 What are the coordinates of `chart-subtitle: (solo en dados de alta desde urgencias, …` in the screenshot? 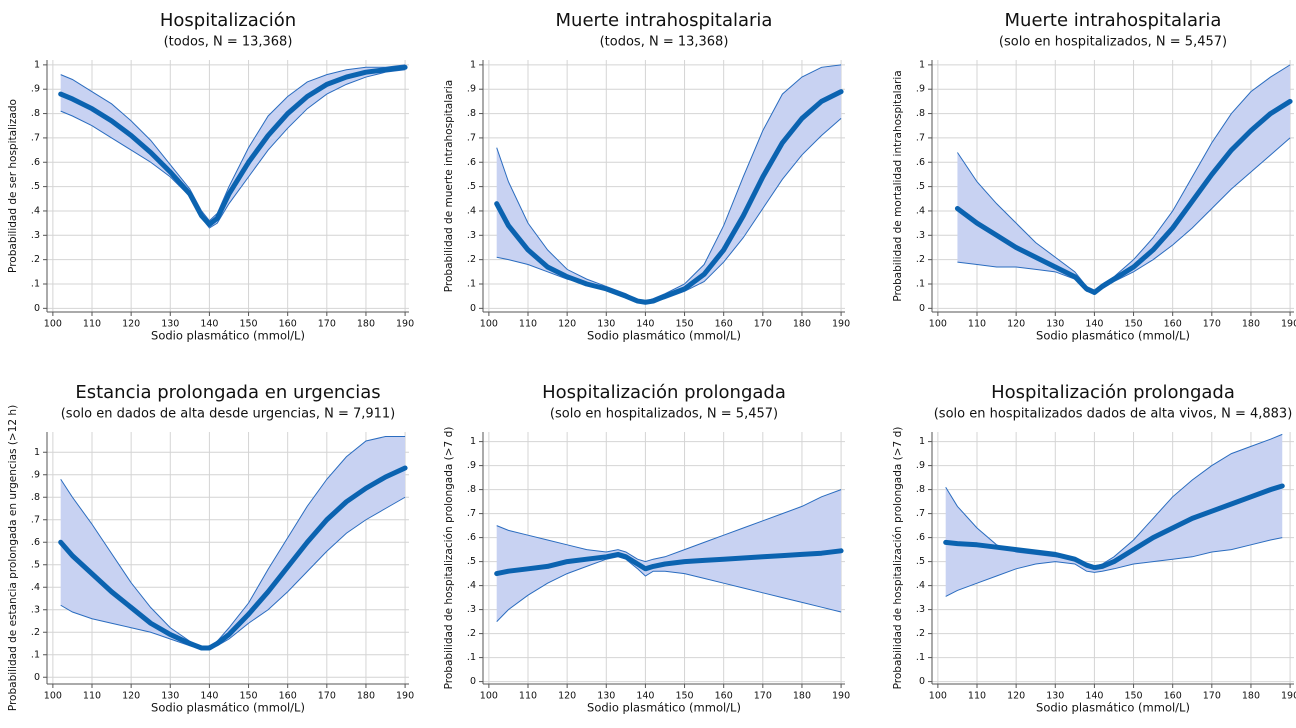 It's located at (228, 414).